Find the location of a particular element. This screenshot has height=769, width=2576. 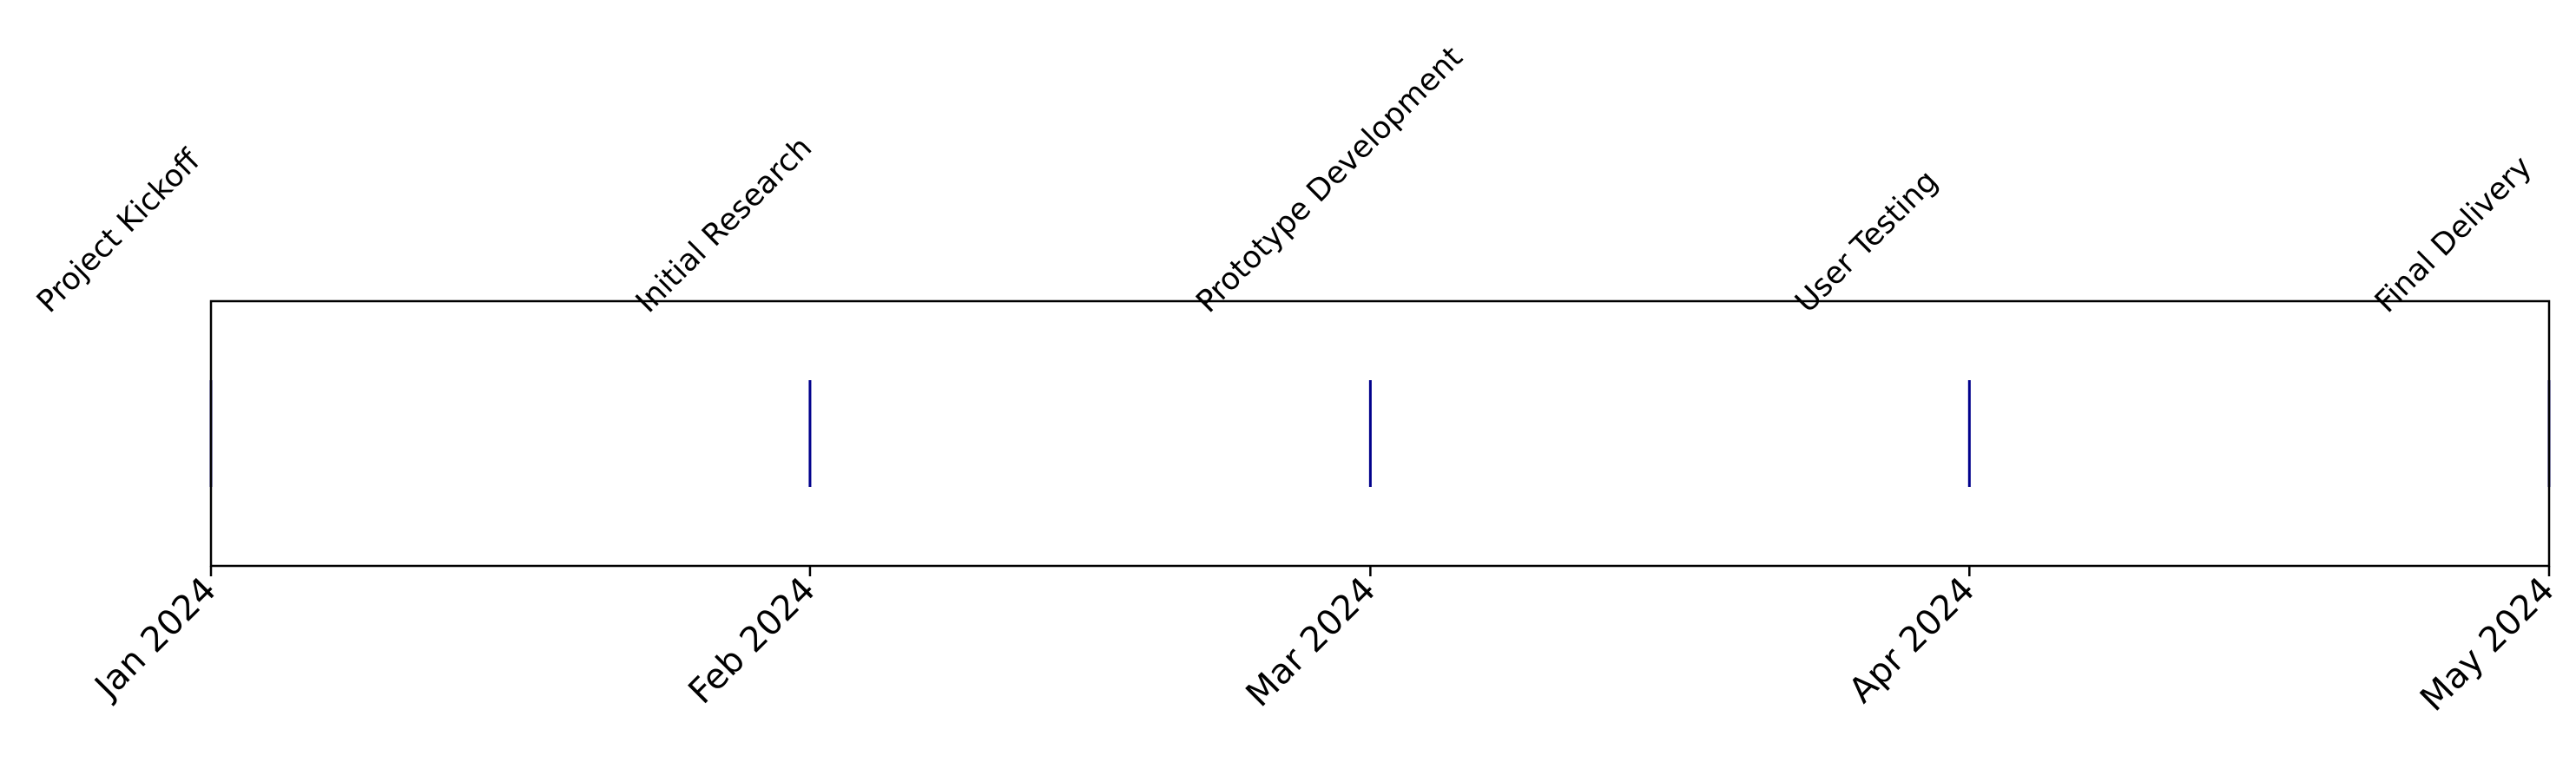

x-tick-label-4: Apr 2024 is located at coordinates (1911, 640).